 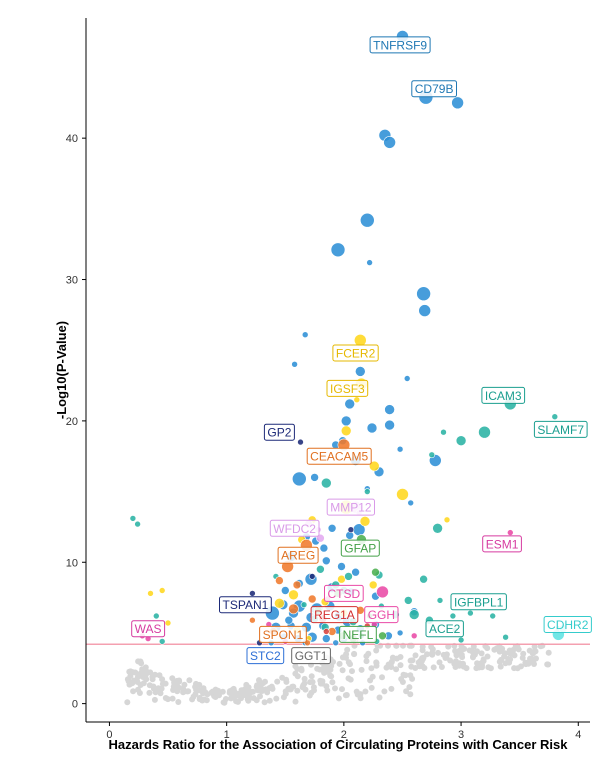 What do you see at coordinates (72, 139) in the screenshot?
I see `y-tick-label: 40` at bounding box center [72, 139].